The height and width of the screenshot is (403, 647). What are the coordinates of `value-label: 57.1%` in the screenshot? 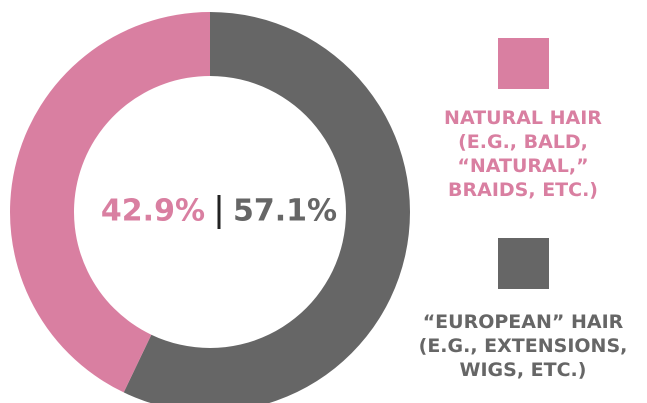 It's located at (285, 211).